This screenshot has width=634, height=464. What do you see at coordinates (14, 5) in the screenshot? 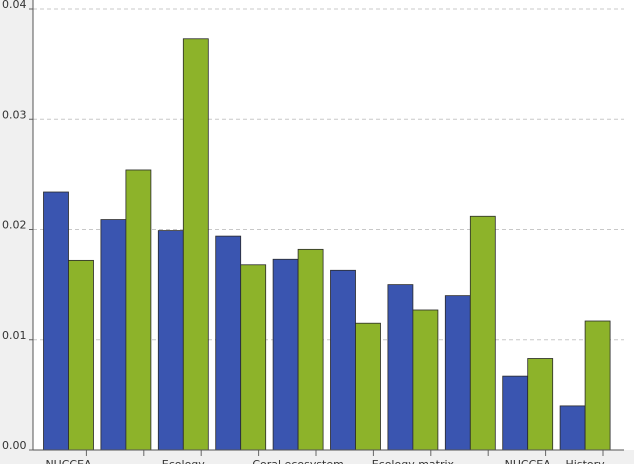
I see `y-tick-label: 0.04` at bounding box center [14, 5].